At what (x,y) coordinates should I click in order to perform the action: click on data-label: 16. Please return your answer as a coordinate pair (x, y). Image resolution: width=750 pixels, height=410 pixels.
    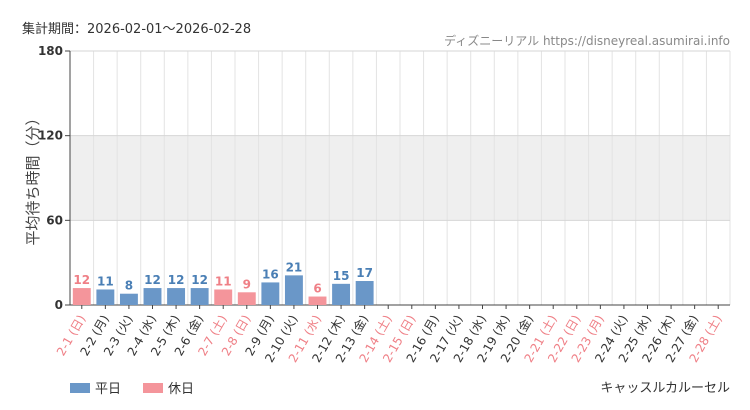
    Looking at the image, I should click on (270, 274).